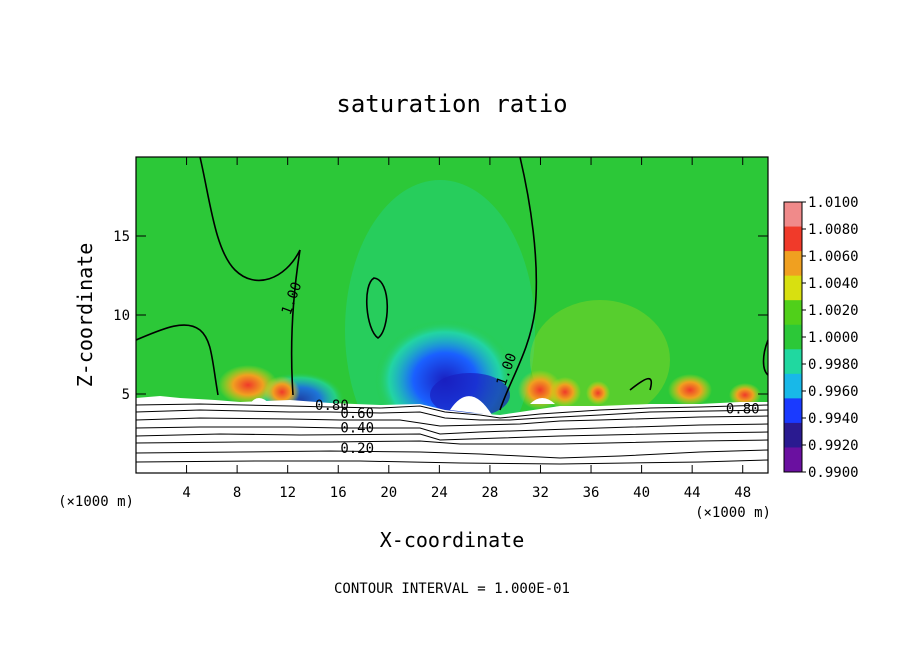 Image resolution: width=904 pixels, height=654 pixels. I want to click on colorbar-label: 1.0000, so click(833, 338).